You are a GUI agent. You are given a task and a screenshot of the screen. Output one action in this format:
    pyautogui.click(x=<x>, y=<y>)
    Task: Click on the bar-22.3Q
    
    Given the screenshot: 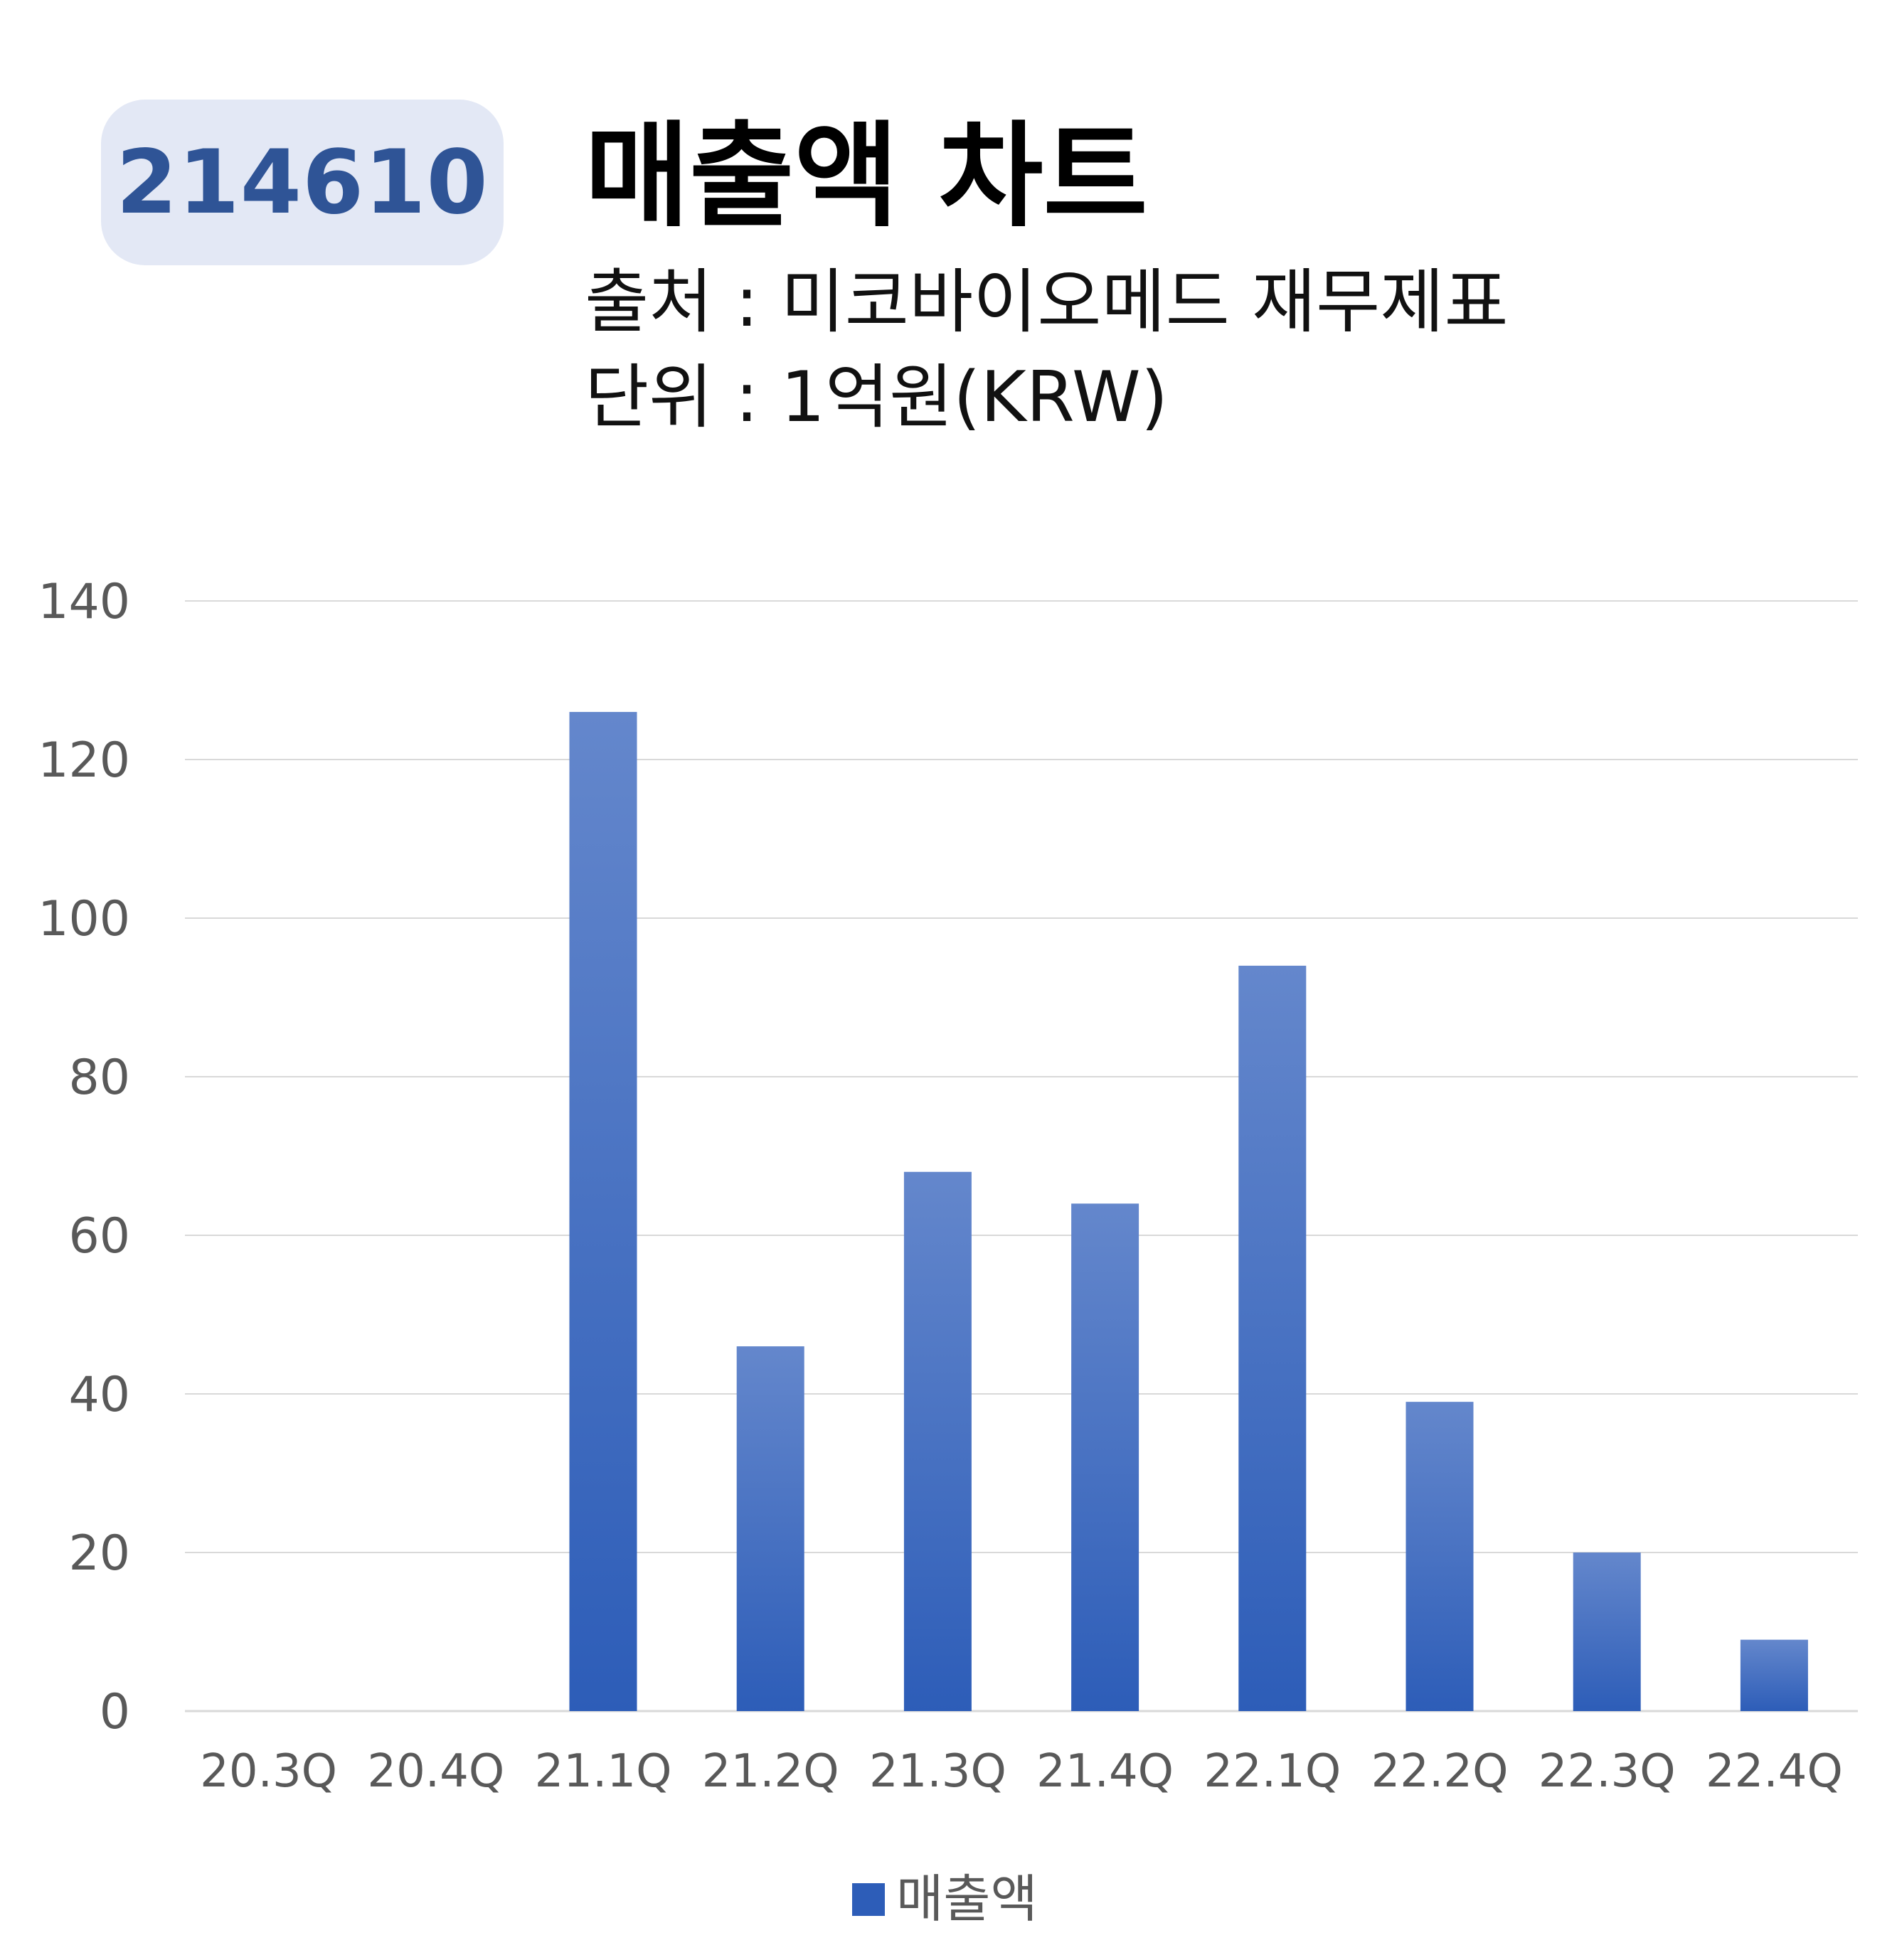 What is the action you would take?
    pyautogui.click(x=1607, y=1631)
    